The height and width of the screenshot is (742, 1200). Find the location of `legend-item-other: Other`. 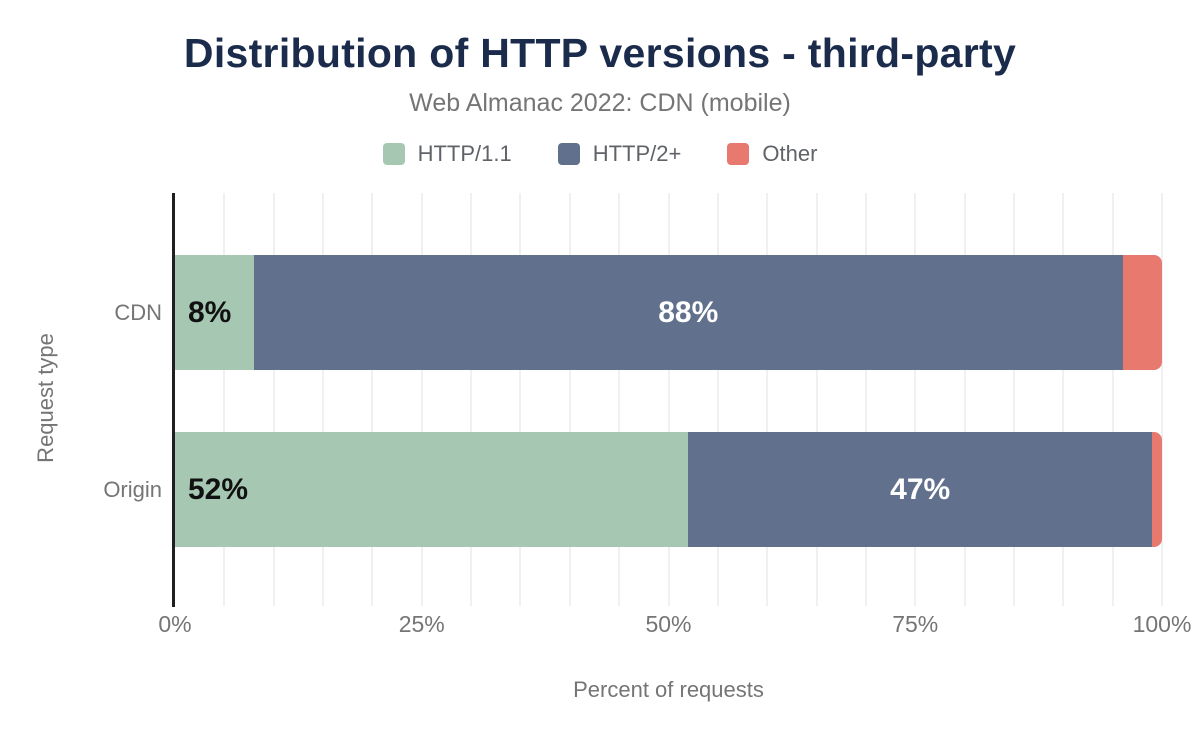

legend-item-other: Other is located at coordinates (772, 154).